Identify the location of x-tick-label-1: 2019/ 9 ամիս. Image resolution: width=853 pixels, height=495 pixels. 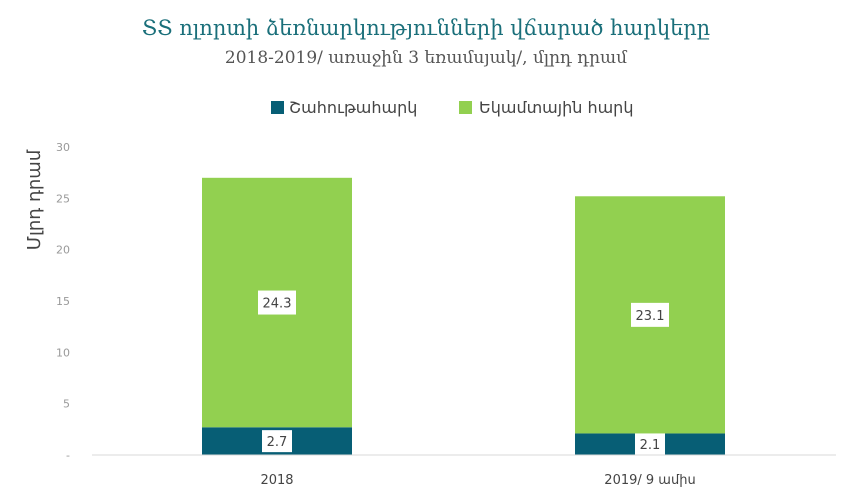
(649, 480).